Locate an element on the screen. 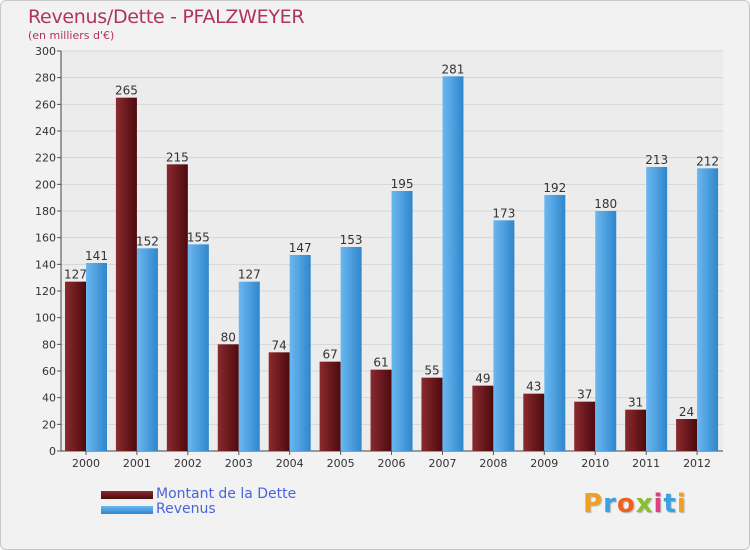 Image resolution: width=750 pixels, height=550 pixels. y-tick-label: 80 is located at coordinates (49, 344).